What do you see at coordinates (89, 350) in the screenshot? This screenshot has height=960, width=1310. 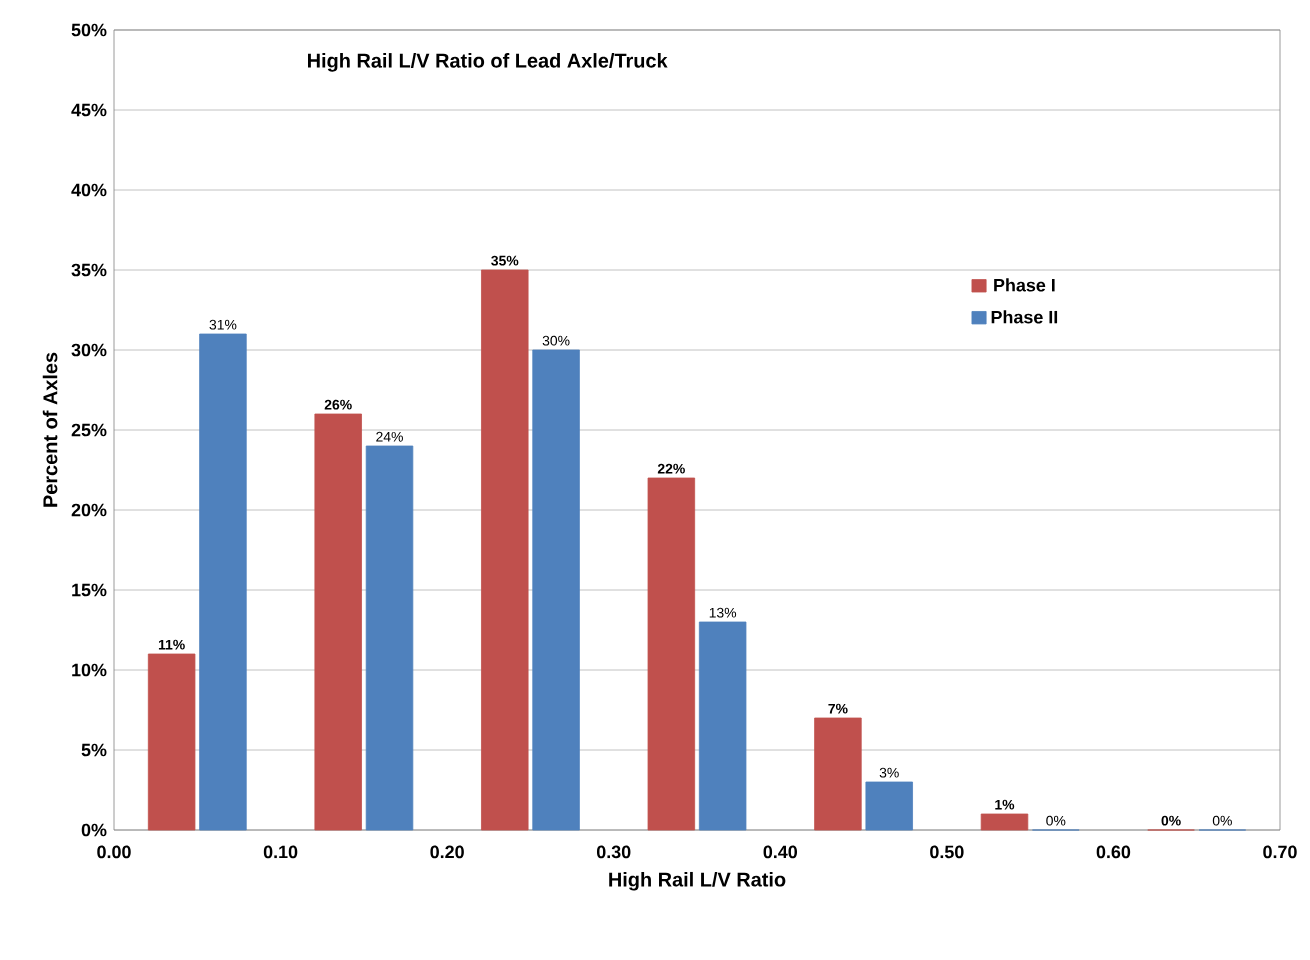 I see `y-tick-label: 30%` at bounding box center [89, 350].